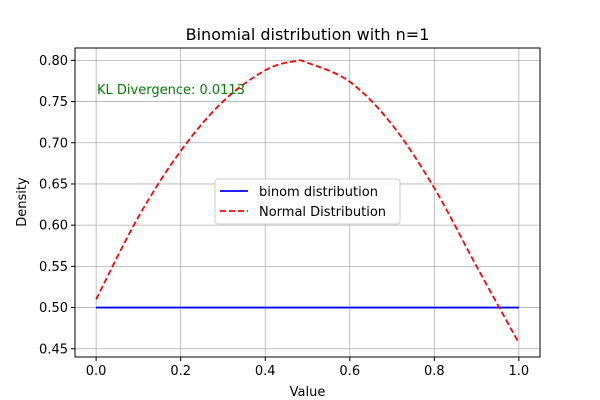  Describe the element at coordinates (308, 392) in the screenshot. I see `x-axis-label: Value` at that location.